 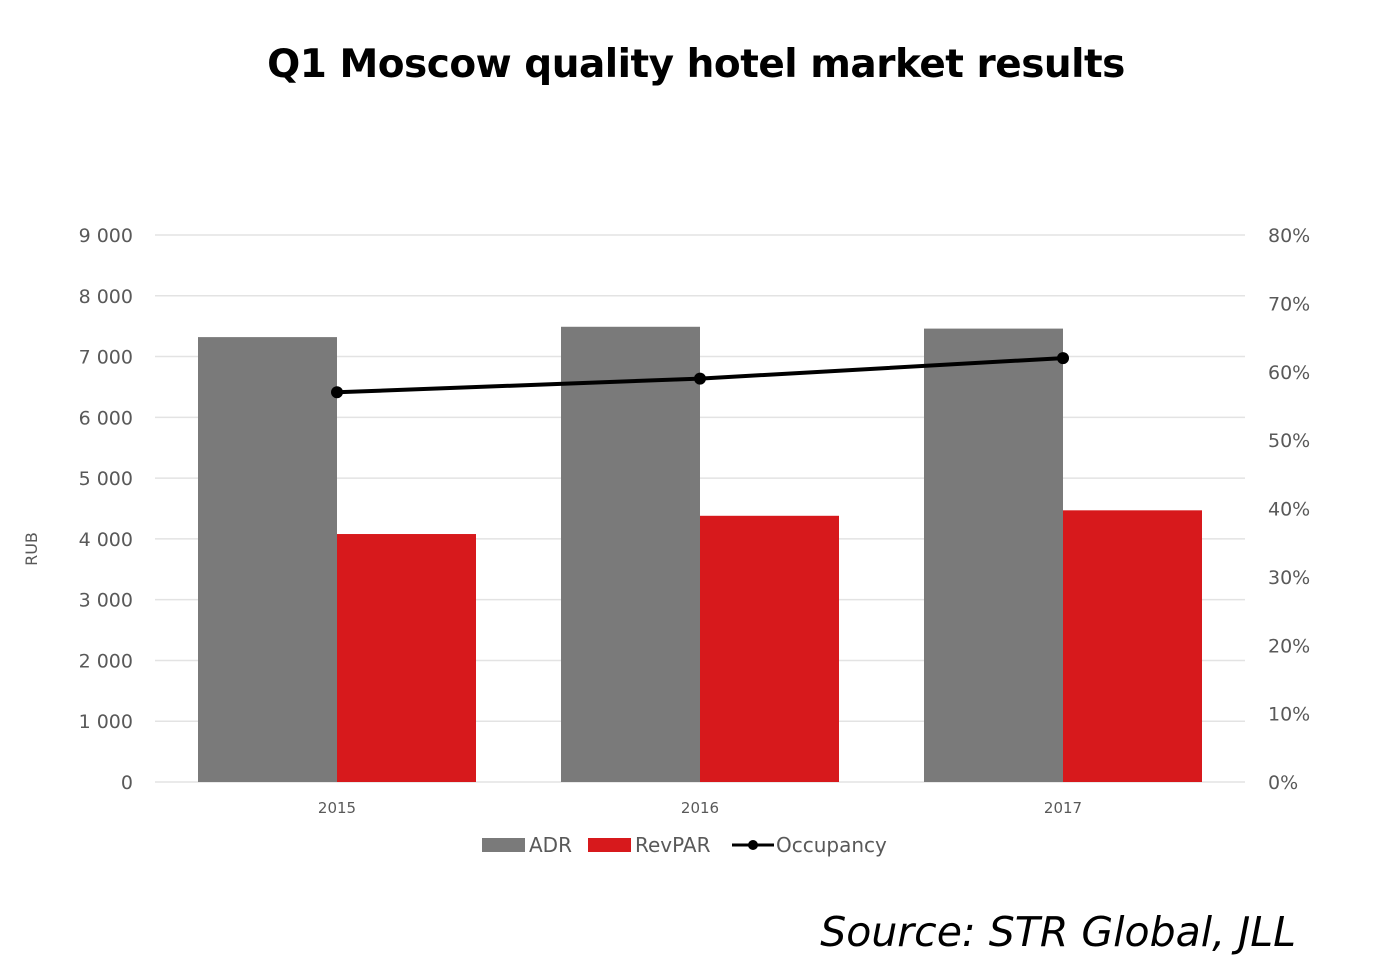 What do you see at coordinates (503, 845) in the screenshot?
I see `adr-legend-swatch` at bounding box center [503, 845].